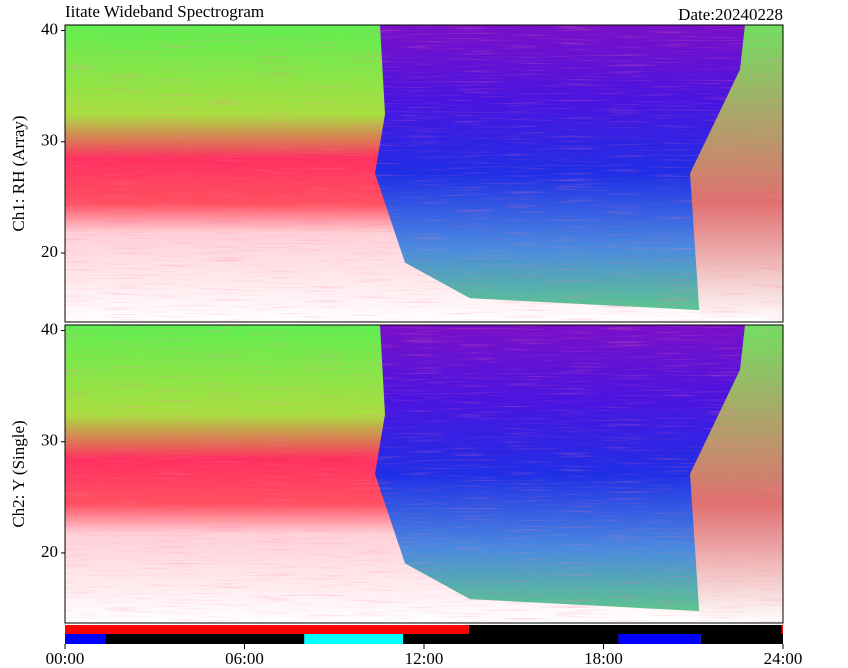 The height and width of the screenshot is (668, 848). What do you see at coordinates (244, 658) in the screenshot?
I see `x-tick-label: 06:00` at bounding box center [244, 658].